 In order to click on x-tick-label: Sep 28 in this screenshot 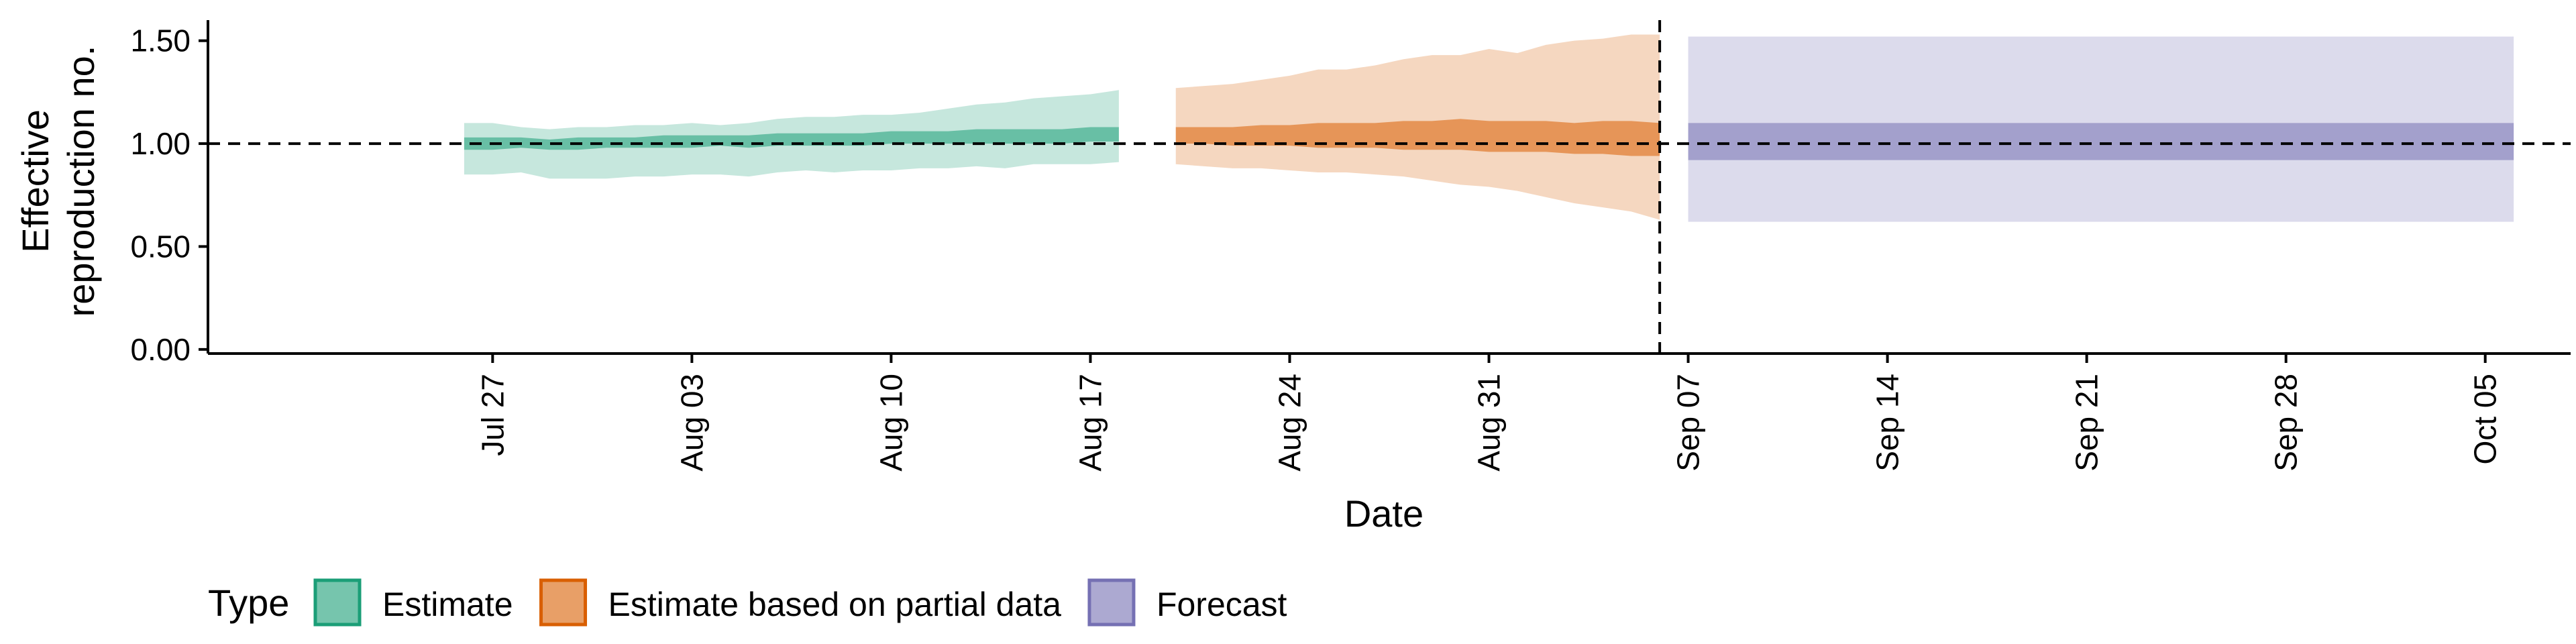, I will do `click(2286, 423)`.